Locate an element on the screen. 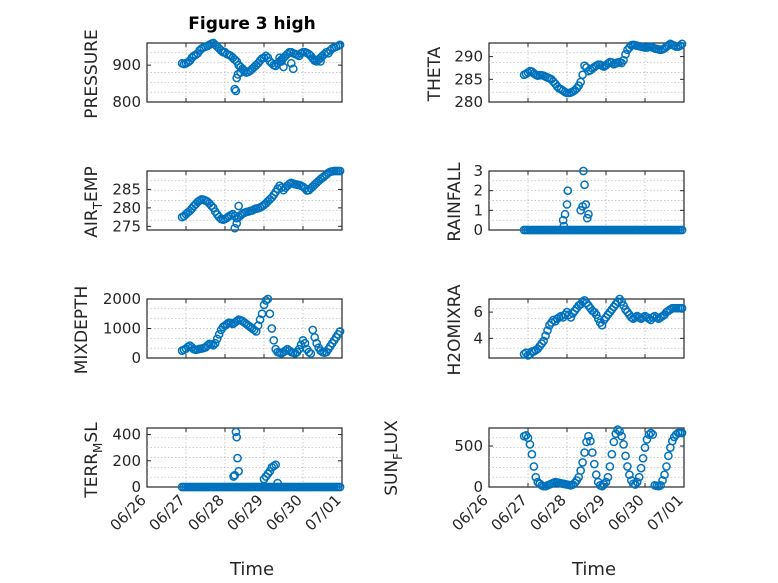 The height and width of the screenshot is (583, 778). y-tick-label: 290 is located at coordinates (468, 57).